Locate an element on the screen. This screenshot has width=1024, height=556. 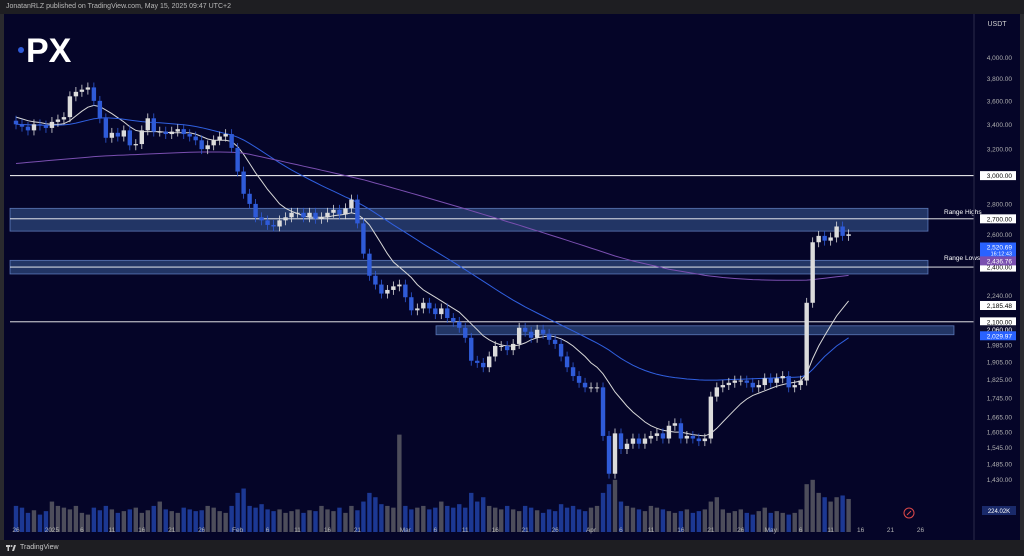
x-tick-label: 6 is located at coordinates (801, 530).